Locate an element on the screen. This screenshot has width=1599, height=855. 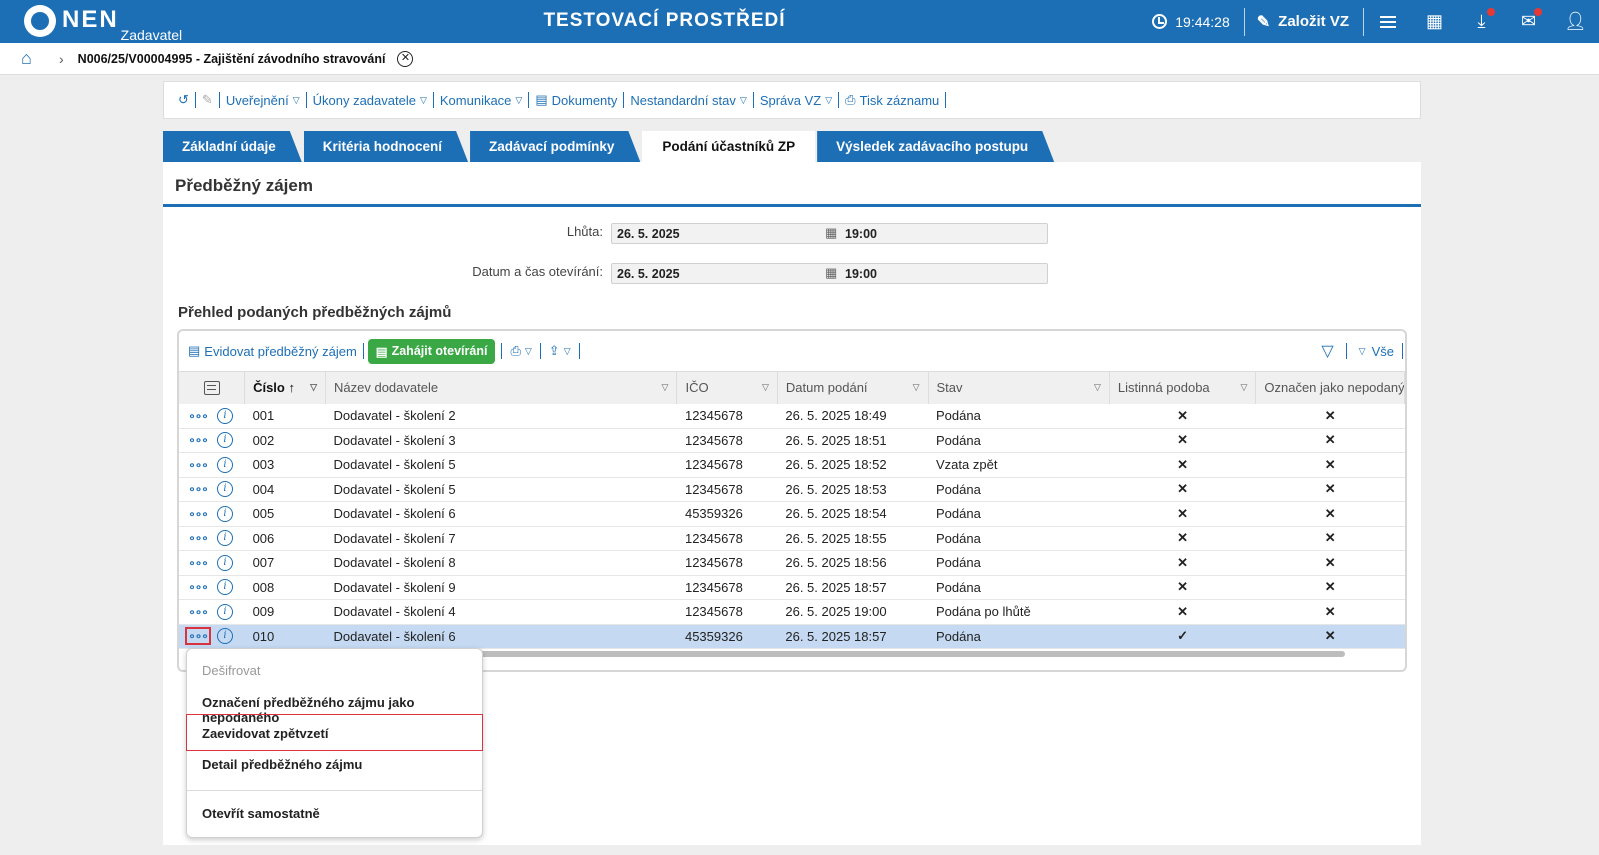
publish-menu: Uveřejnění ▽ is located at coordinates (263, 100).